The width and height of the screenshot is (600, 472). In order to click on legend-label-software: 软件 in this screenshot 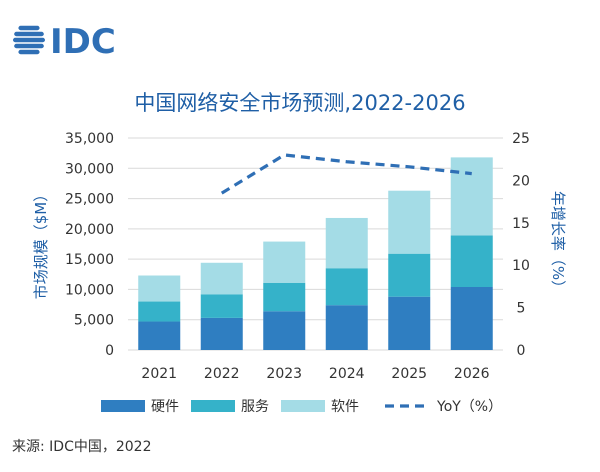, I will do `click(345, 407)`.